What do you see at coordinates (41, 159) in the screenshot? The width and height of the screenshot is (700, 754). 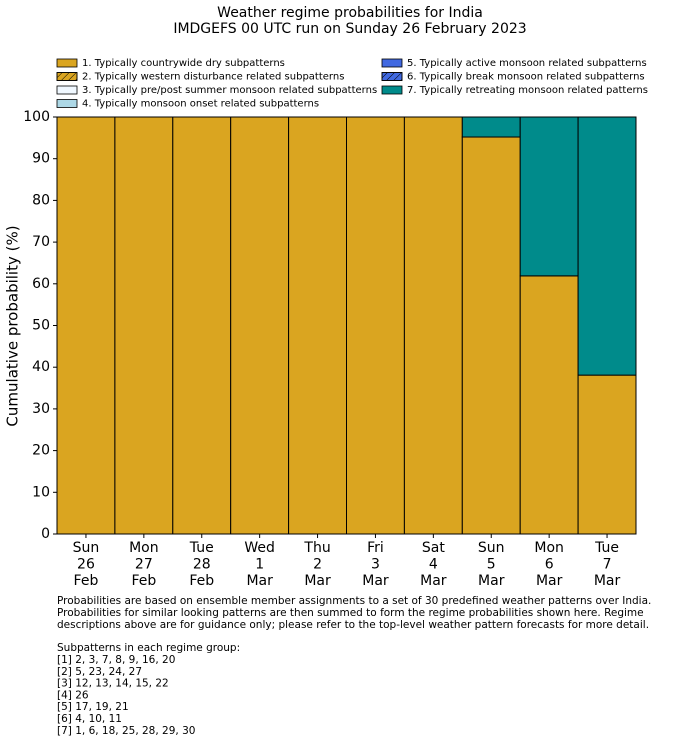 I see `y-tick-label: 90` at bounding box center [41, 159].